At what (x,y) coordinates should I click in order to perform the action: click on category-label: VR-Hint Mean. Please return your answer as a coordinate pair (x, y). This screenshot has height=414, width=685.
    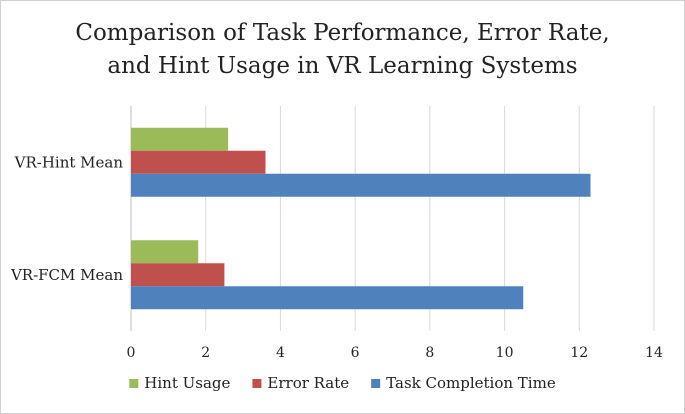
    Looking at the image, I should click on (69, 162).